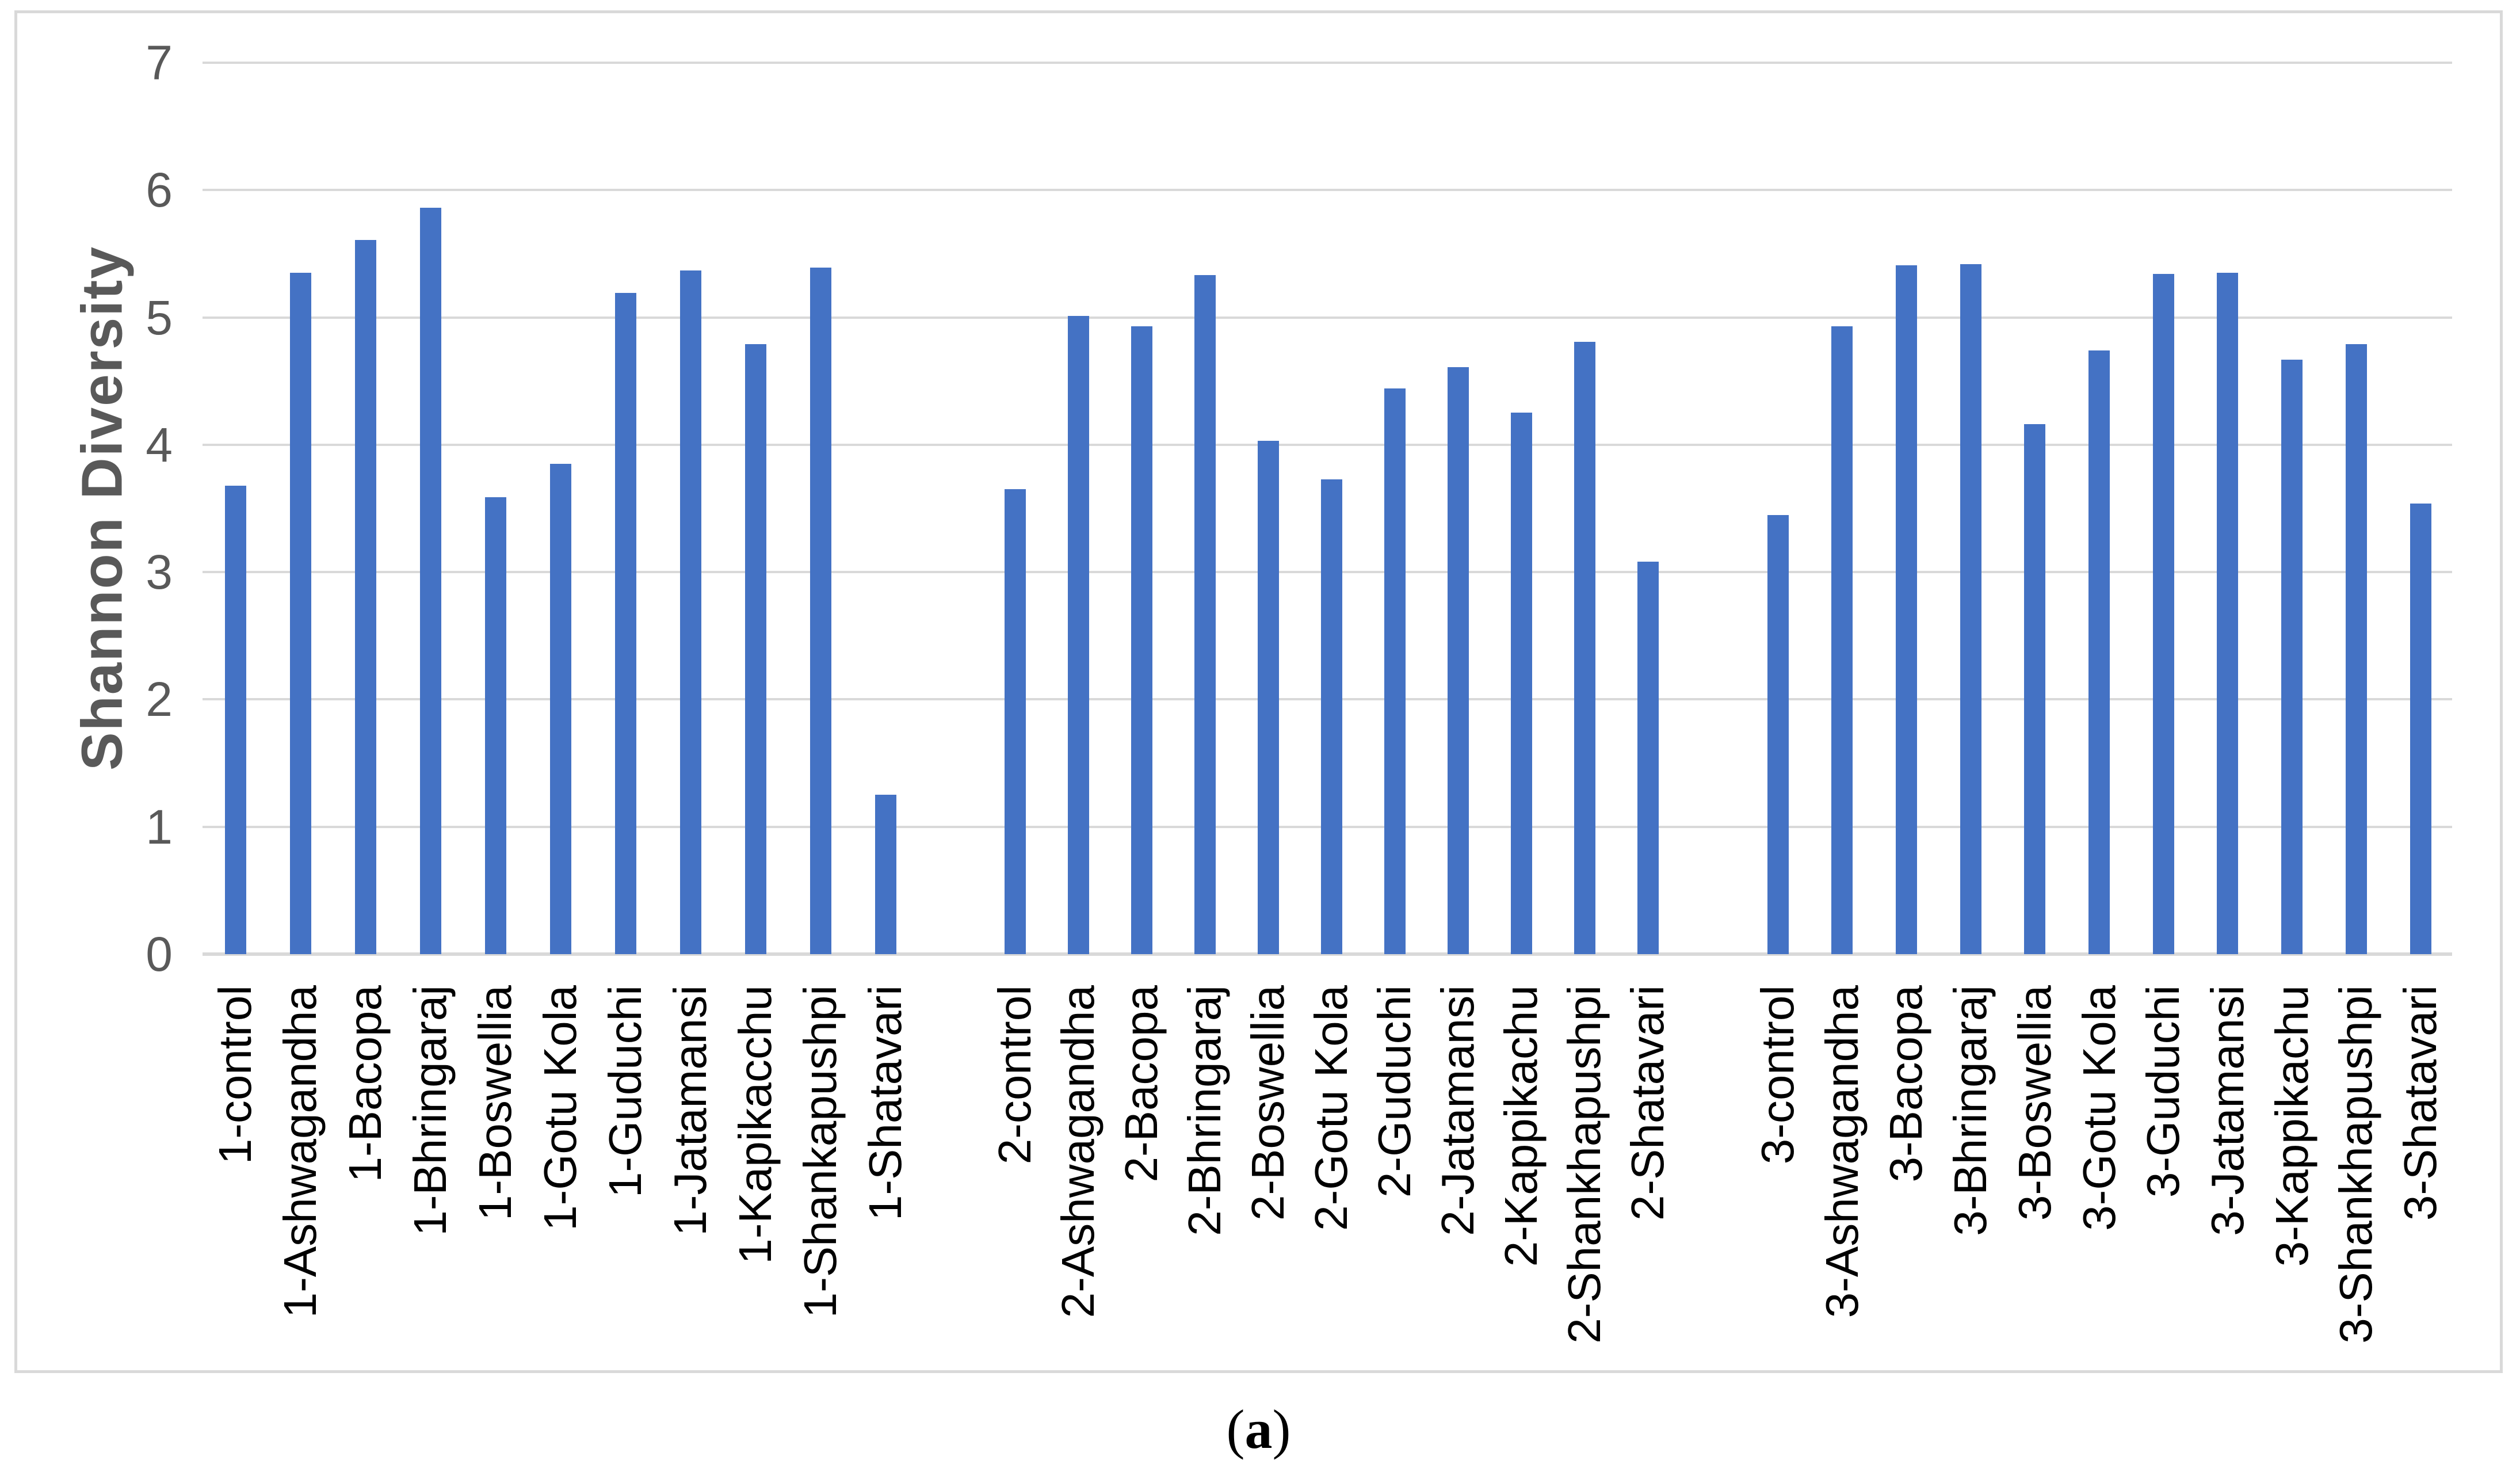  Describe the element at coordinates (1281, 1429) in the screenshot. I see `caption-paren-close: )` at that location.